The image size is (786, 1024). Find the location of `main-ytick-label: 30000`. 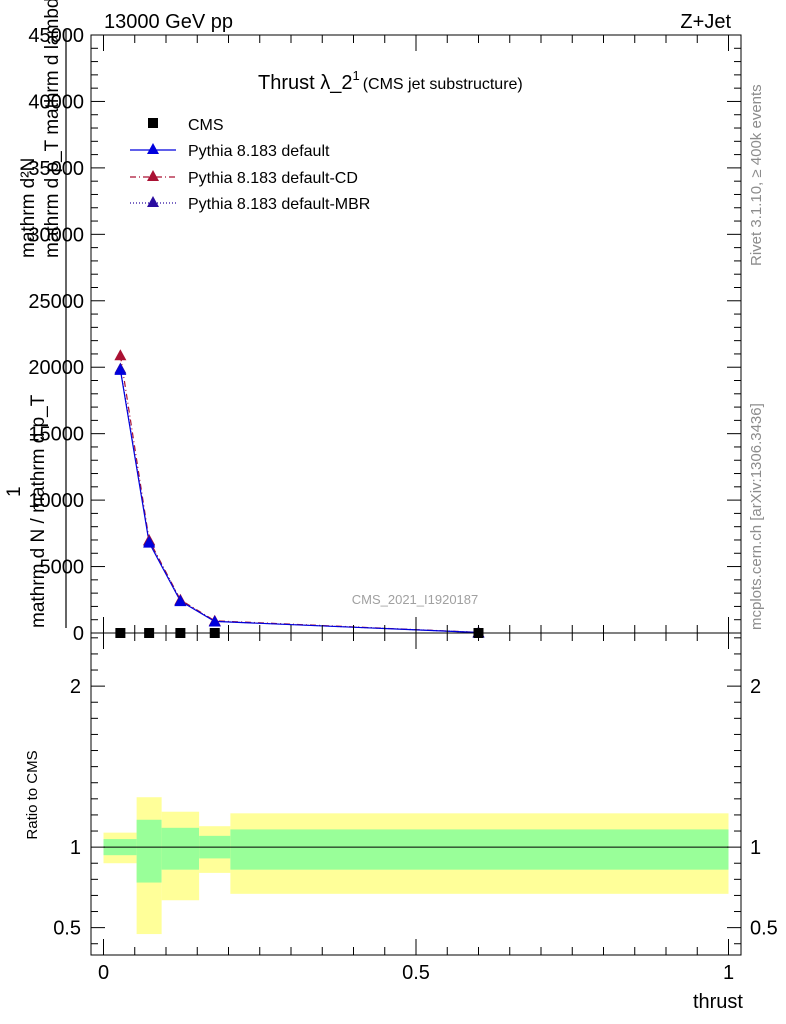

main-ytick-label: 30000 is located at coordinates (56, 235).